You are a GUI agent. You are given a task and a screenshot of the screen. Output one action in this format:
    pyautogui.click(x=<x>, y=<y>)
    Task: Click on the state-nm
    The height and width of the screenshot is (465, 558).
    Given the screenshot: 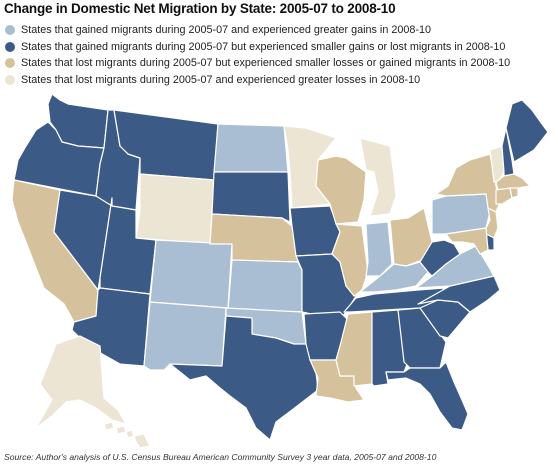 What is the action you would take?
    pyautogui.click(x=185, y=336)
    